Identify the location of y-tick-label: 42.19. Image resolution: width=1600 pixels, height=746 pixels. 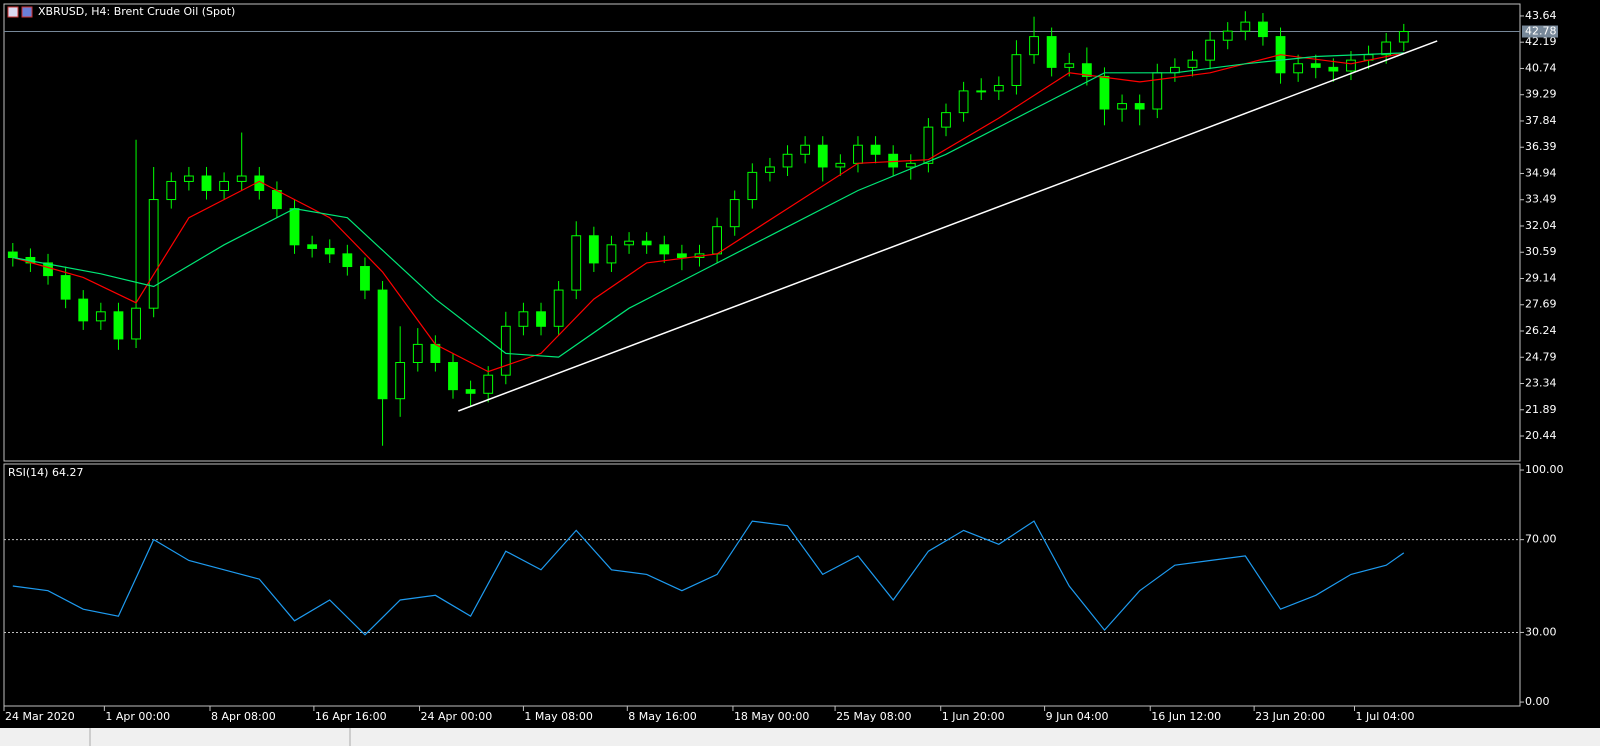
(1541, 41).